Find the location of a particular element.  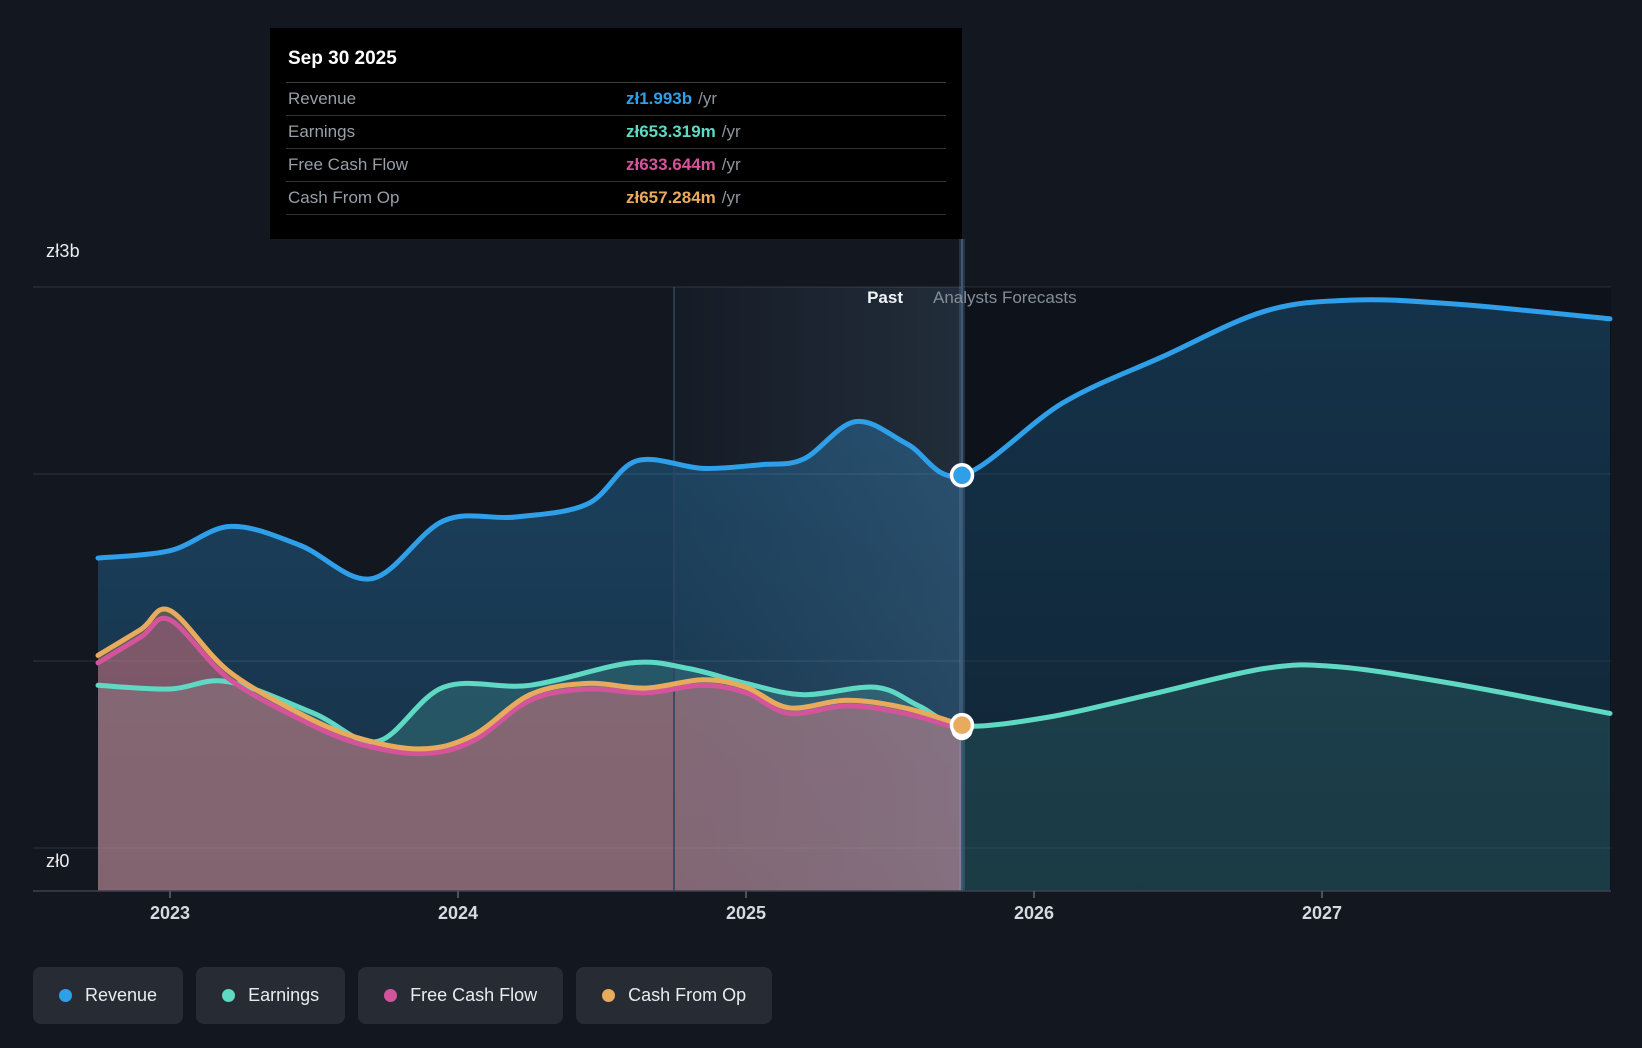

legend-item-label: Revenue is located at coordinates (121, 995).